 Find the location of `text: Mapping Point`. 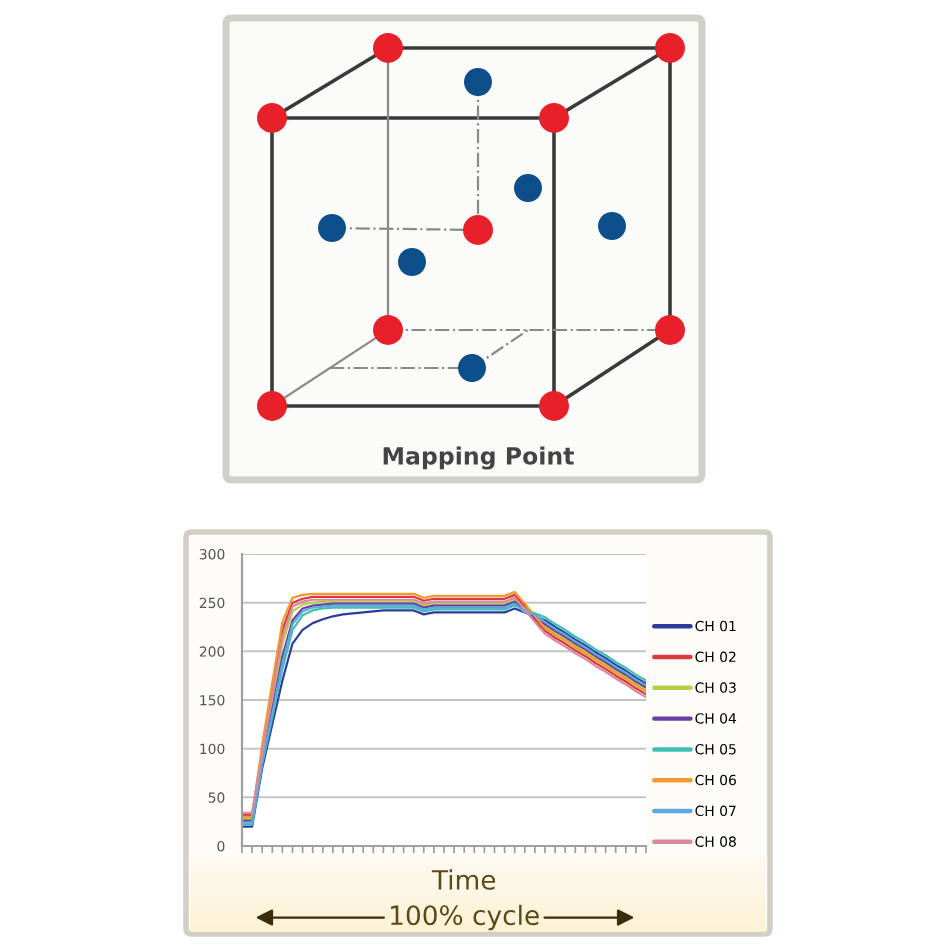

text: Mapping Point is located at coordinates (478, 458).